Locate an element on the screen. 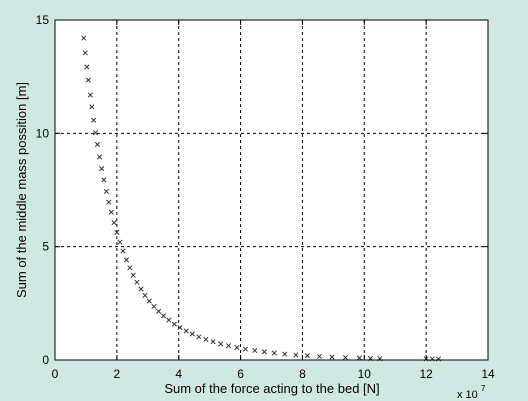 Image resolution: width=528 pixels, height=401 pixels. y-tick-label: 0 is located at coordinates (45, 360).